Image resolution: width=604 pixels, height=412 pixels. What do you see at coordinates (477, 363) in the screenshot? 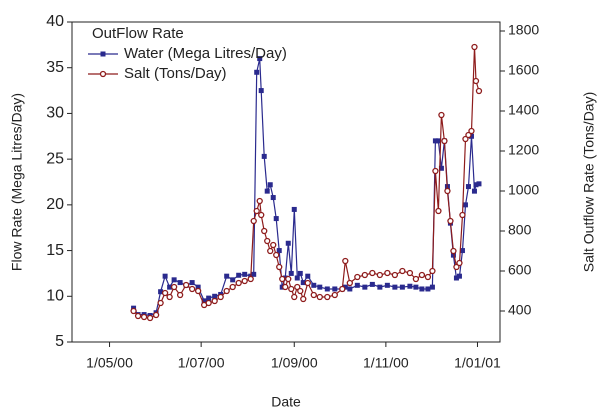
I see `x-tick-label: 1/01/01` at bounding box center [477, 363].